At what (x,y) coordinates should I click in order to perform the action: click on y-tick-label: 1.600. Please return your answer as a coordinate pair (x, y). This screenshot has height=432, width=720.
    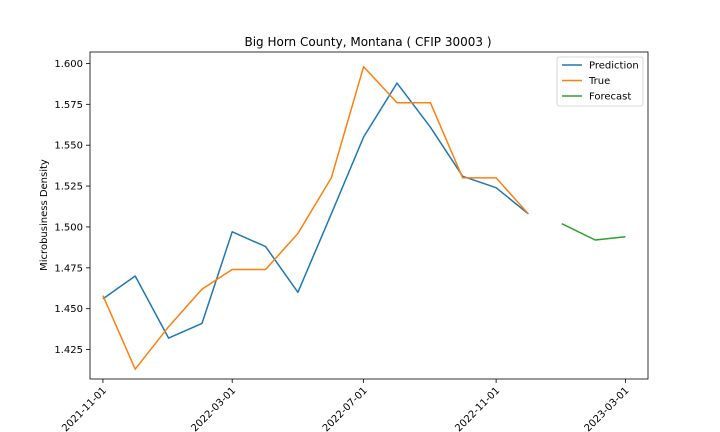
    Looking at the image, I should click on (68, 64).